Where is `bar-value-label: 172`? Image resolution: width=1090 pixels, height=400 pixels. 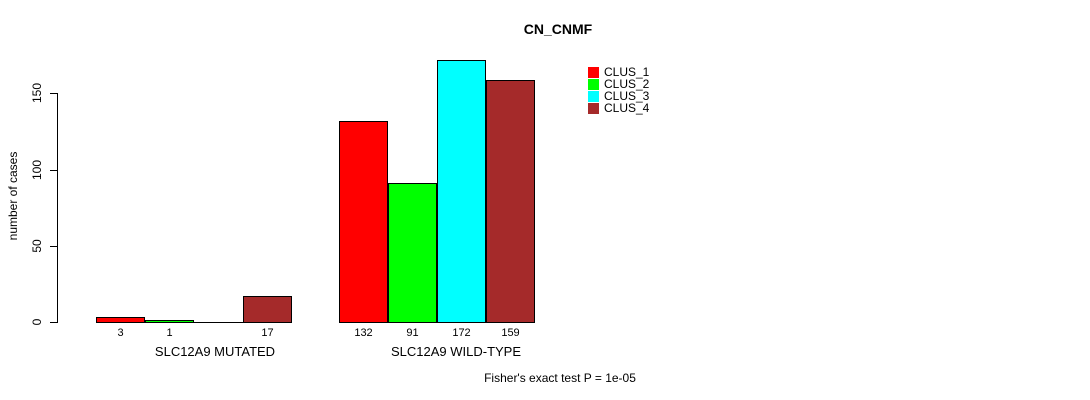
bar-value-label: 172 is located at coordinates (461, 333).